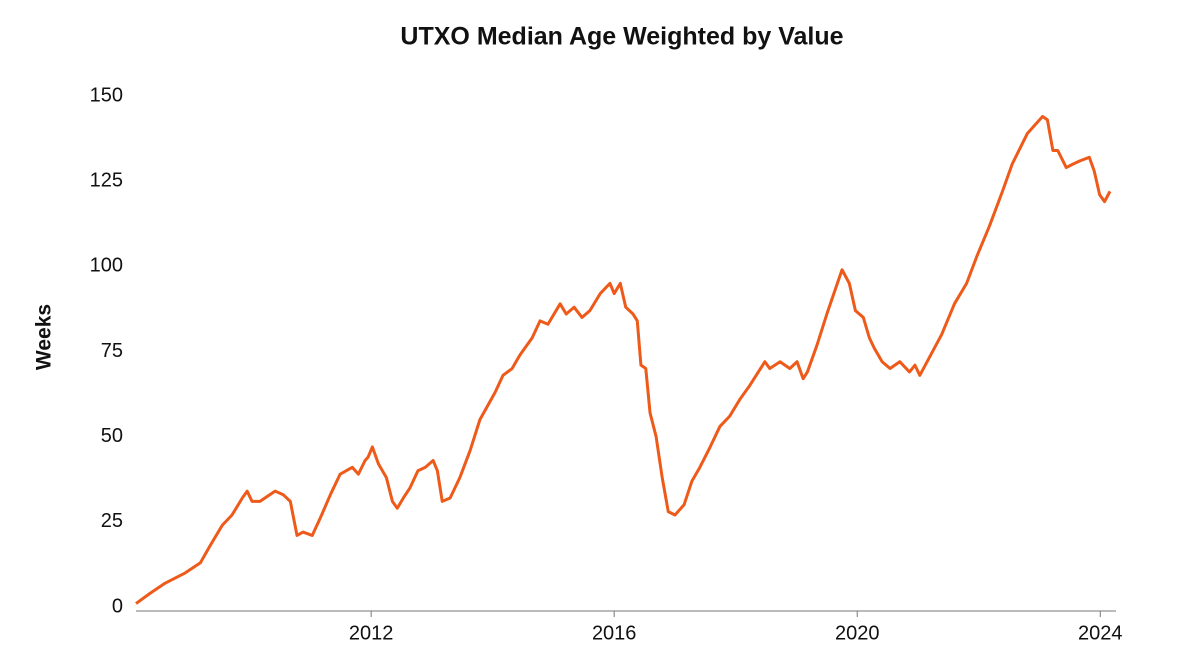 Image resolution: width=1200 pixels, height=672 pixels. What do you see at coordinates (614, 633) in the screenshot?
I see `x-tick-label: 2016` at bounding box center [614, 633].